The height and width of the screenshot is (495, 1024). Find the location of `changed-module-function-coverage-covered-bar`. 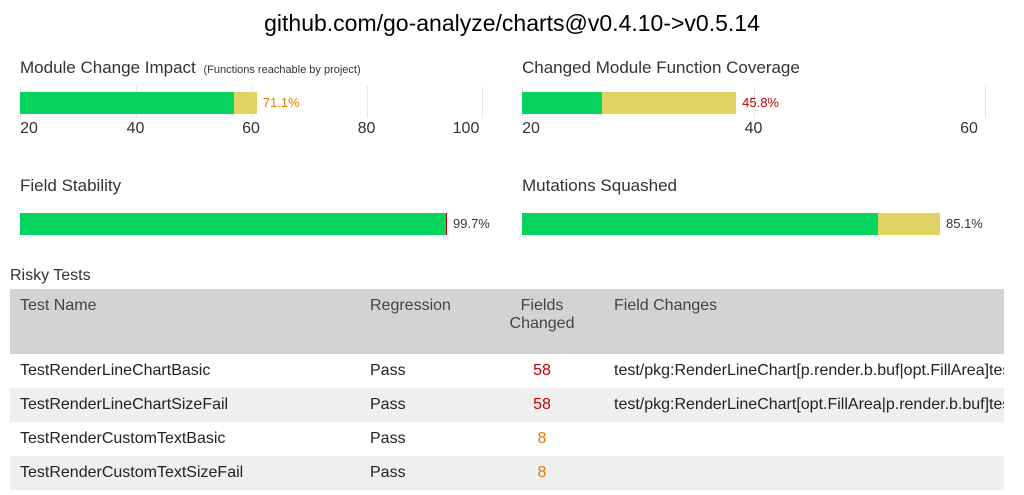

changed-module-function-coverage-covered-bar is located at coordinates (562, 103).